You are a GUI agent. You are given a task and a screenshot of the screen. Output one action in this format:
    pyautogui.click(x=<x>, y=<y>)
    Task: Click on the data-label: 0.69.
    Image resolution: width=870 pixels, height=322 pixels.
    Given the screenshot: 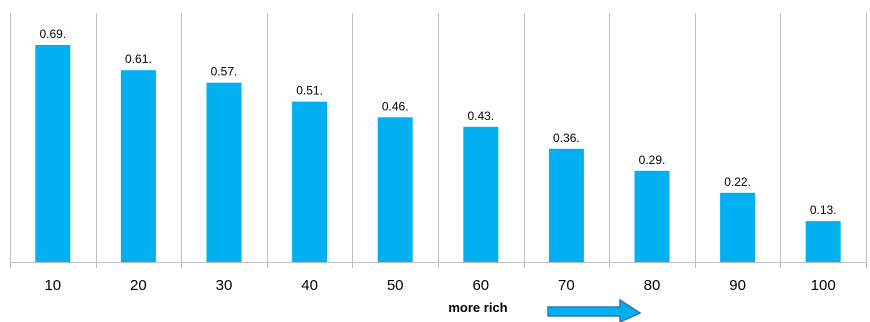 What is the action you would take?
    pyautogui.click(x=52, y=34)
    